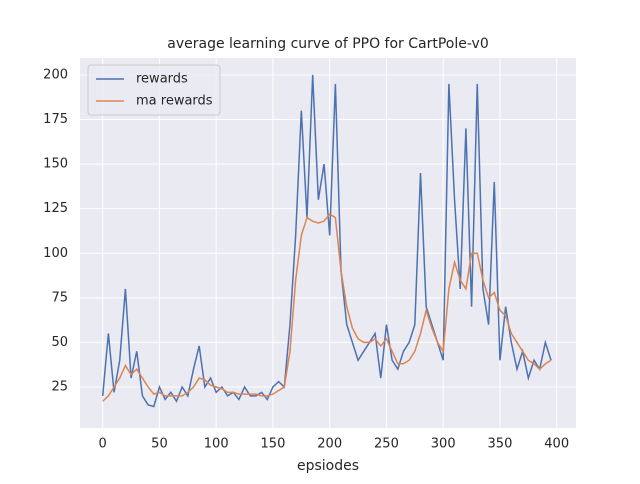  Describe the element at coordinates (216, 444) in the screenshot. I see `x-tick-label: 100` at that location.